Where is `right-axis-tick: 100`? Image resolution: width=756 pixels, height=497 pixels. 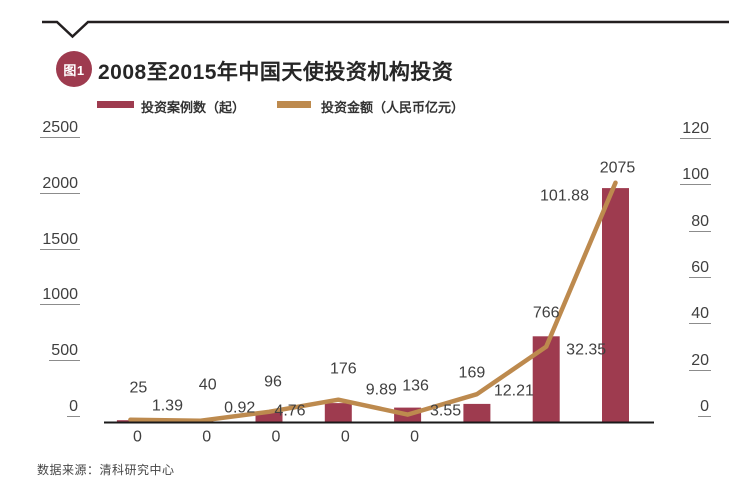
right-axis-tick: 100 is located at coordinates (695, 176).